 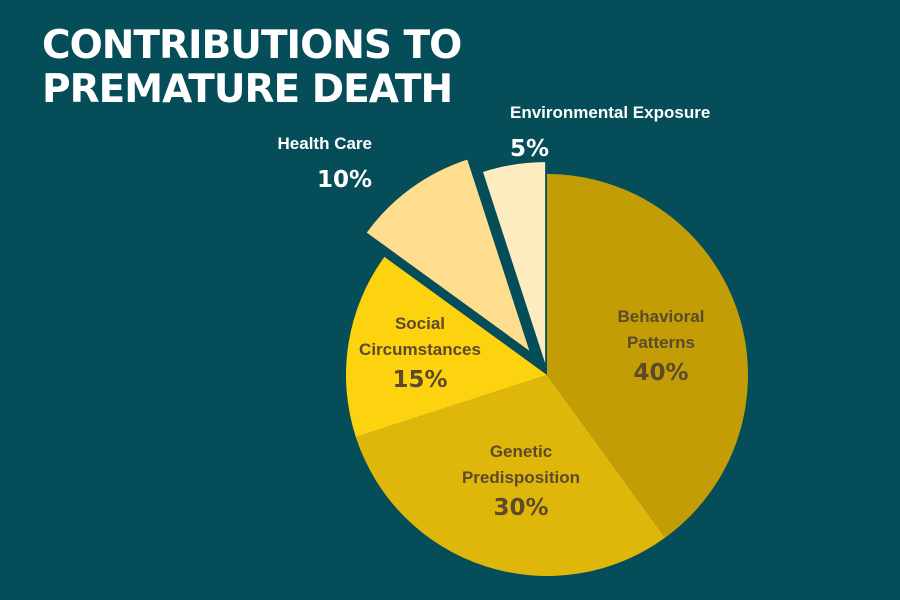 I want to click on slice-value-label: 10%, so click(x=344, y=180).